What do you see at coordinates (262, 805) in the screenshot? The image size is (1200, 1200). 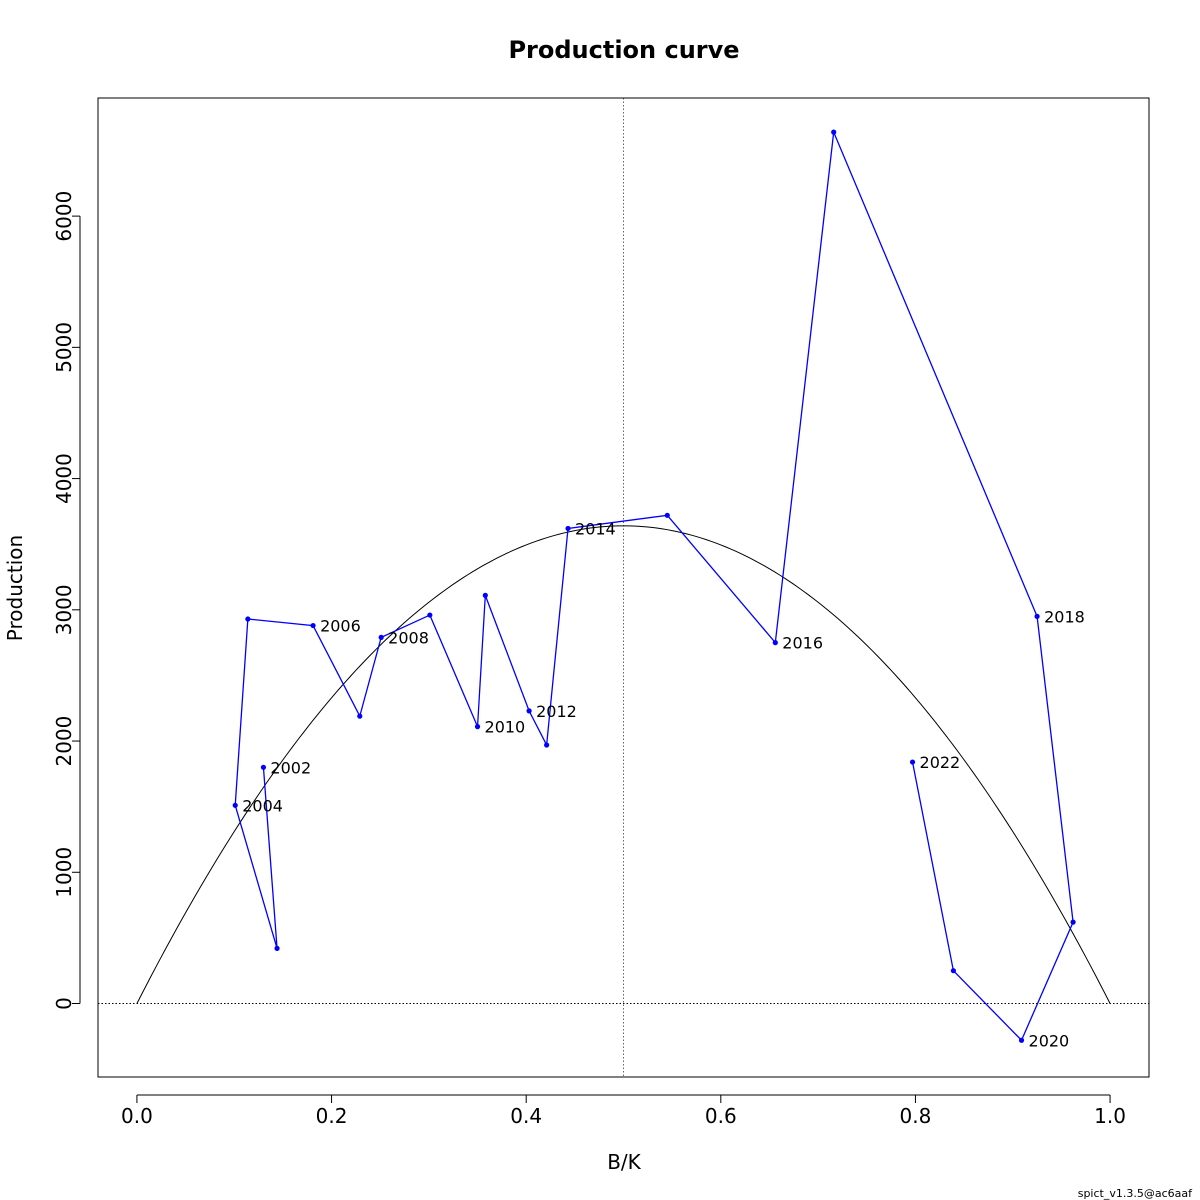 I see `year-label: 2004` at bounding box center [262, 805].